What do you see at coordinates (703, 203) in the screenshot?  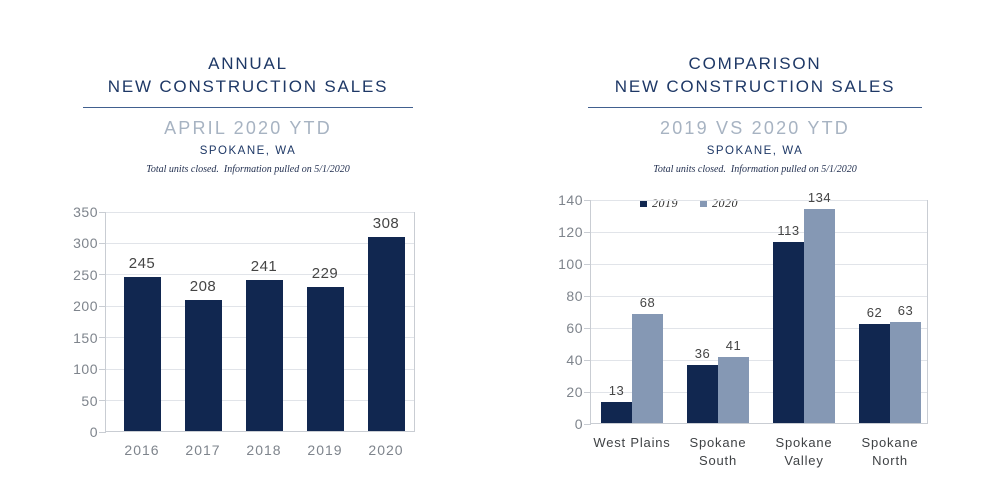 I see `legend-swatch-2020` at bounding box center [703, 203].